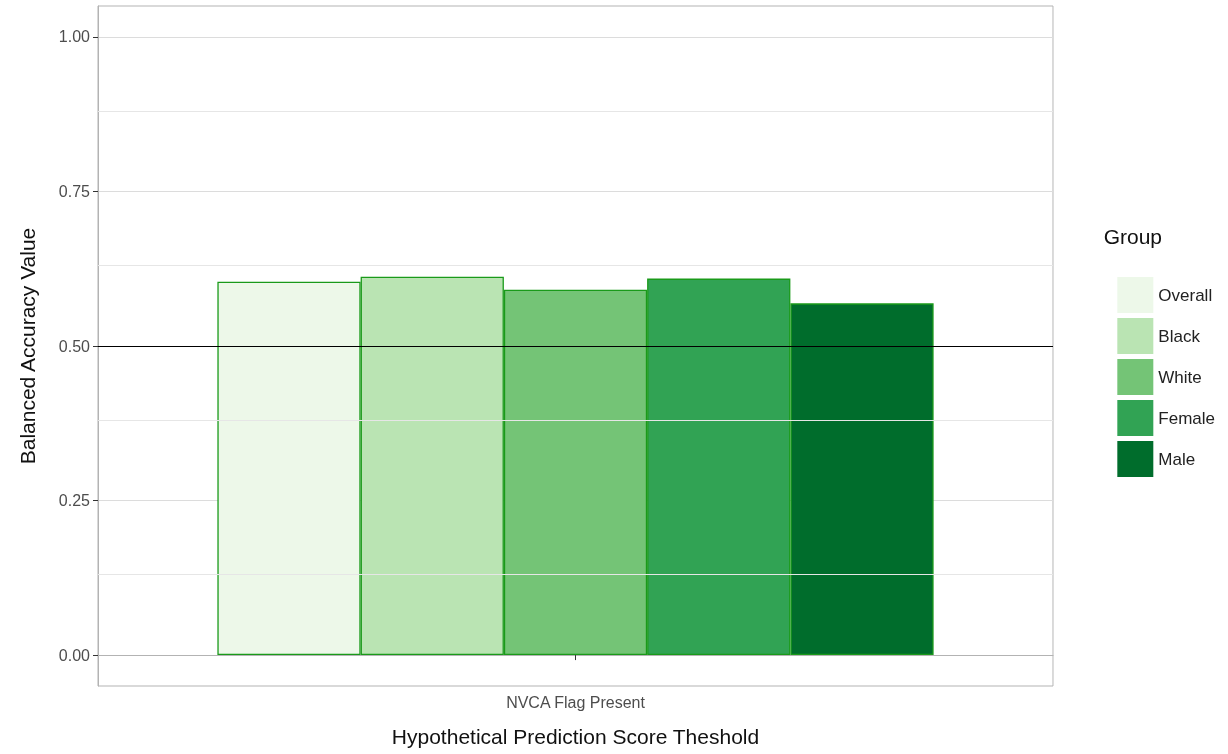 Image resolution: width=1228 pixels, height=754 pixels. What do you see at coordinates (1179, 336) in the screenshot?
I see `legend-label: Black` at bounding box center [1179, 336].